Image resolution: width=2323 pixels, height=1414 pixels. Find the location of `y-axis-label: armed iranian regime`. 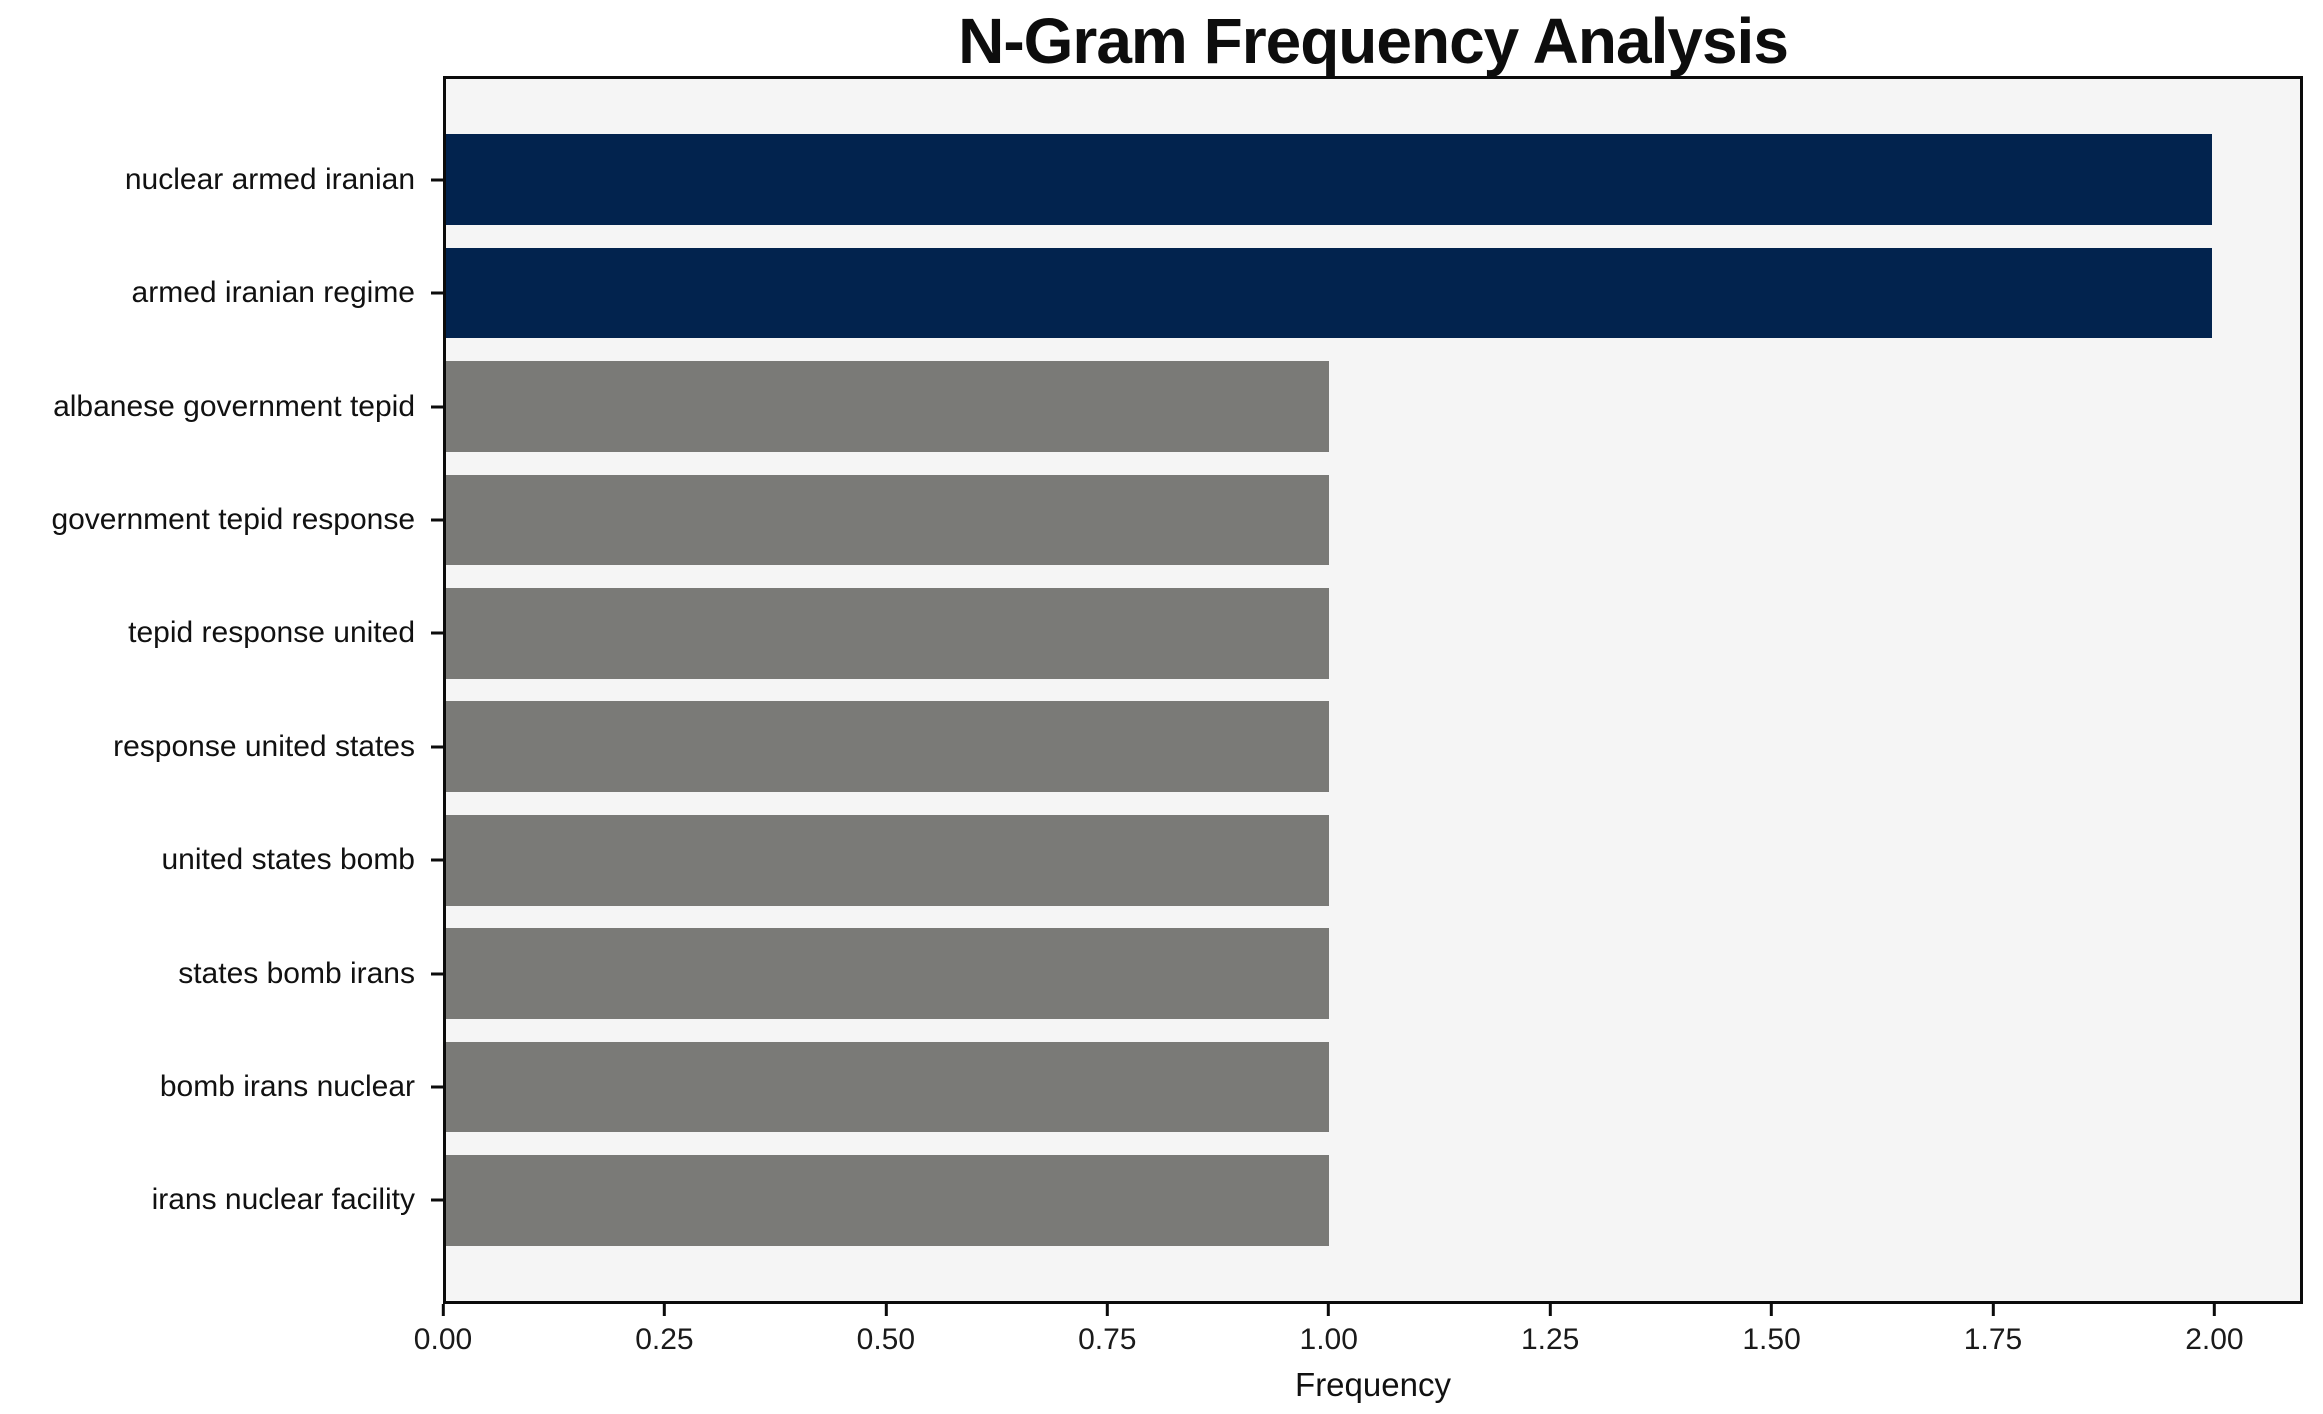

y-axis-label: armed iranian regime is located at coordinates (273, 293).